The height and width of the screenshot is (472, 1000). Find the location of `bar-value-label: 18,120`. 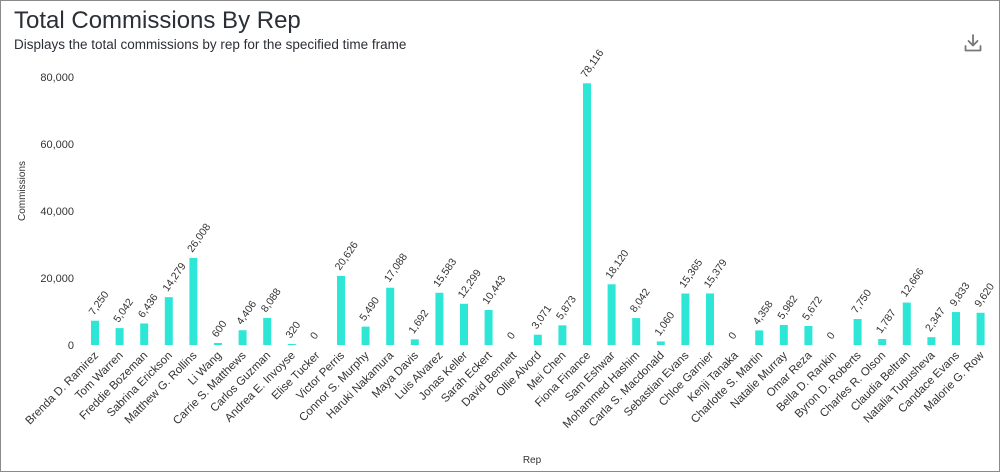

bar-value-label: 18,120 is located at coordinates (617, 264).